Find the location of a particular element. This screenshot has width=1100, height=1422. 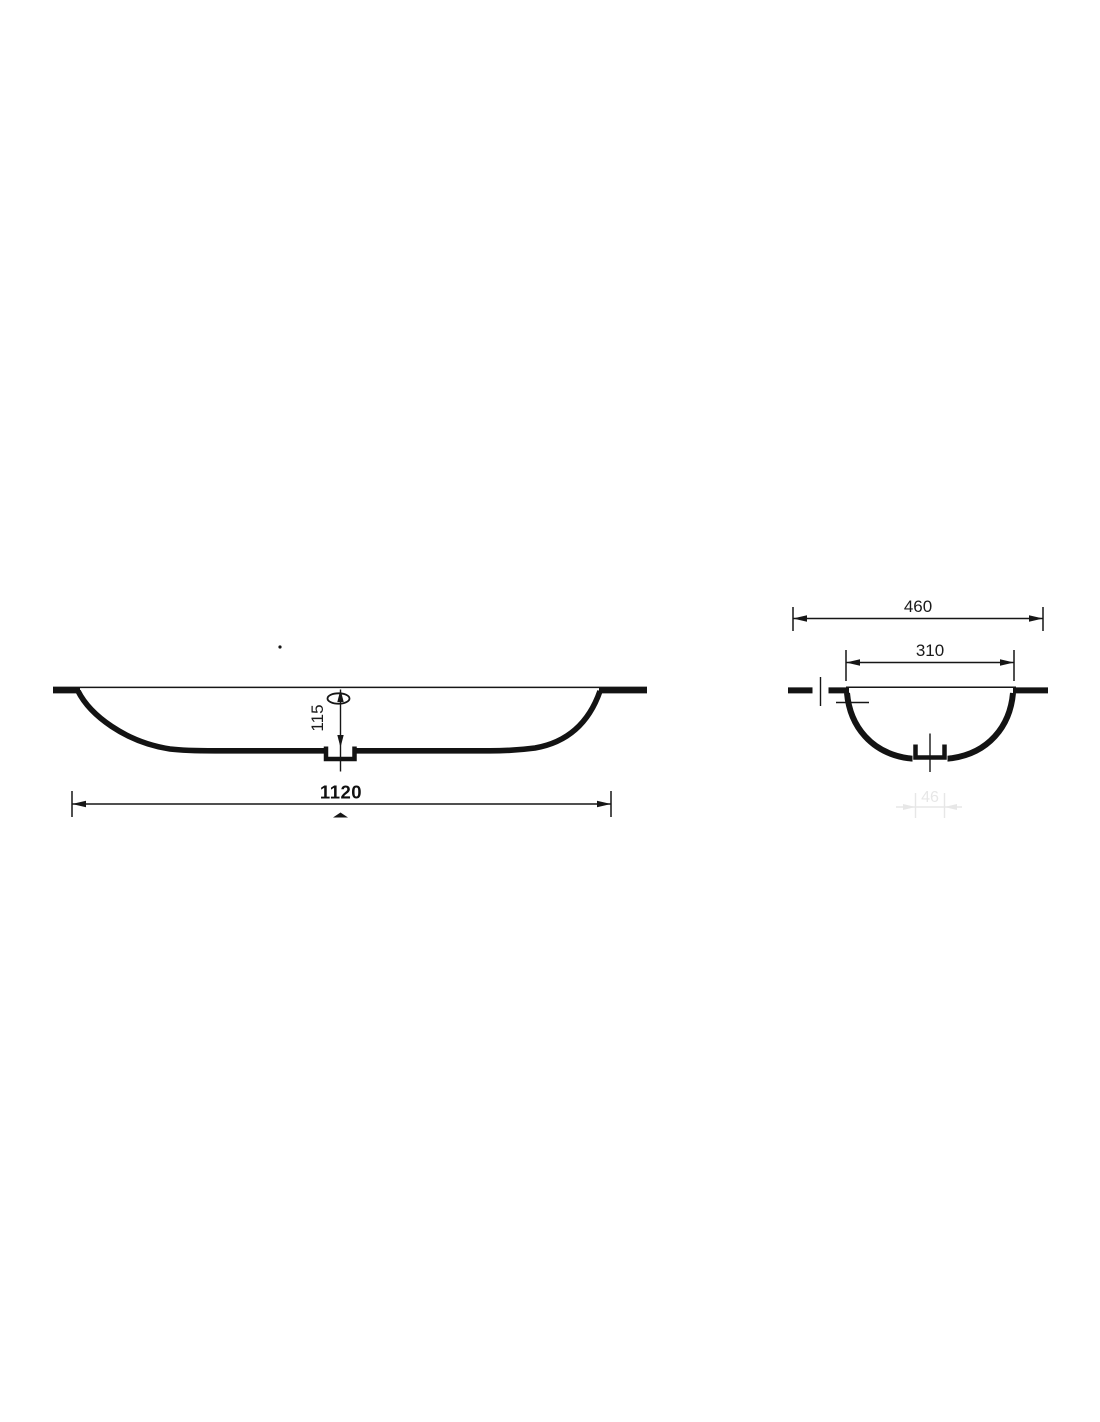

dim-1120-arrow-left is located at coordinates (79, 804).